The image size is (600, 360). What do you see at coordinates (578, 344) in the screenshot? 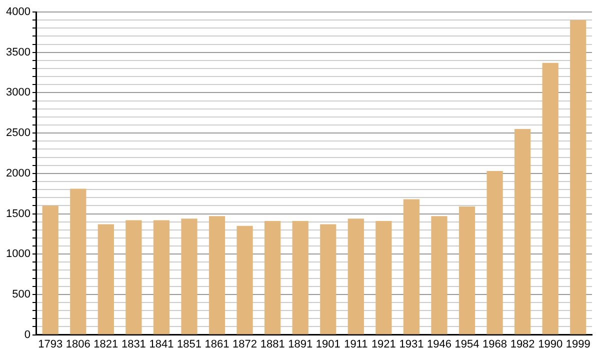
I see `x-tick-label: 1999` at bounding box center [578, 344].